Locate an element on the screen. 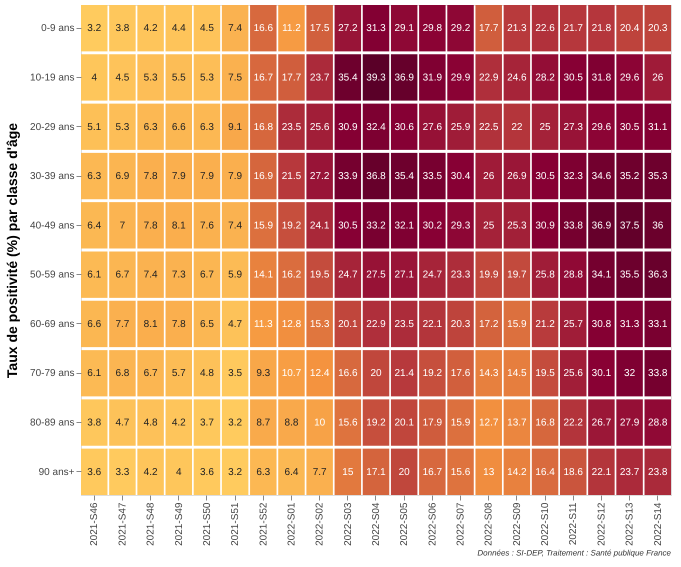 The width and height of the screenshot is (681, 567). data-label: 6.4 is located at coordinates (291, 472).